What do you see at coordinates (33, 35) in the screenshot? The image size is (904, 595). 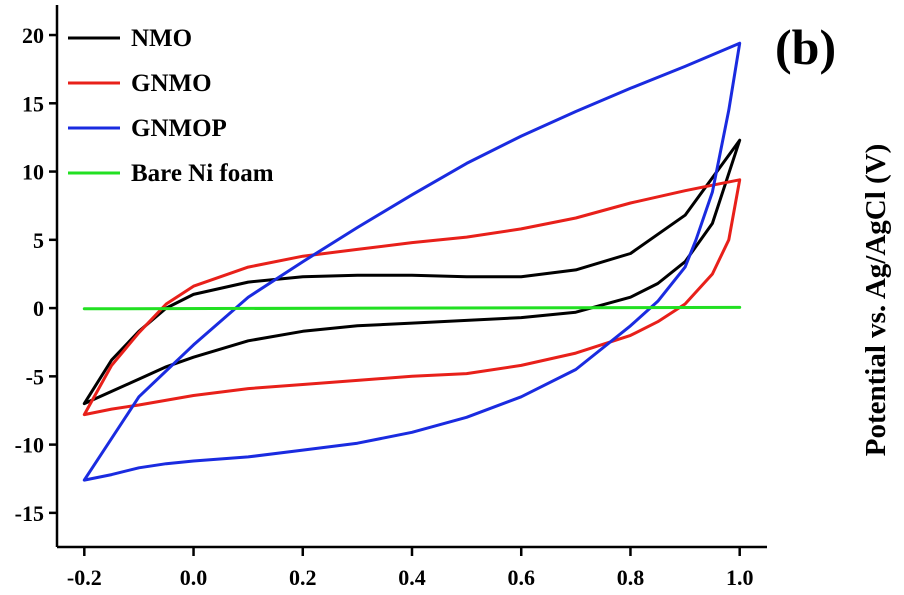 I see `y-tick-label: 20` at bounding box center [33, 35].